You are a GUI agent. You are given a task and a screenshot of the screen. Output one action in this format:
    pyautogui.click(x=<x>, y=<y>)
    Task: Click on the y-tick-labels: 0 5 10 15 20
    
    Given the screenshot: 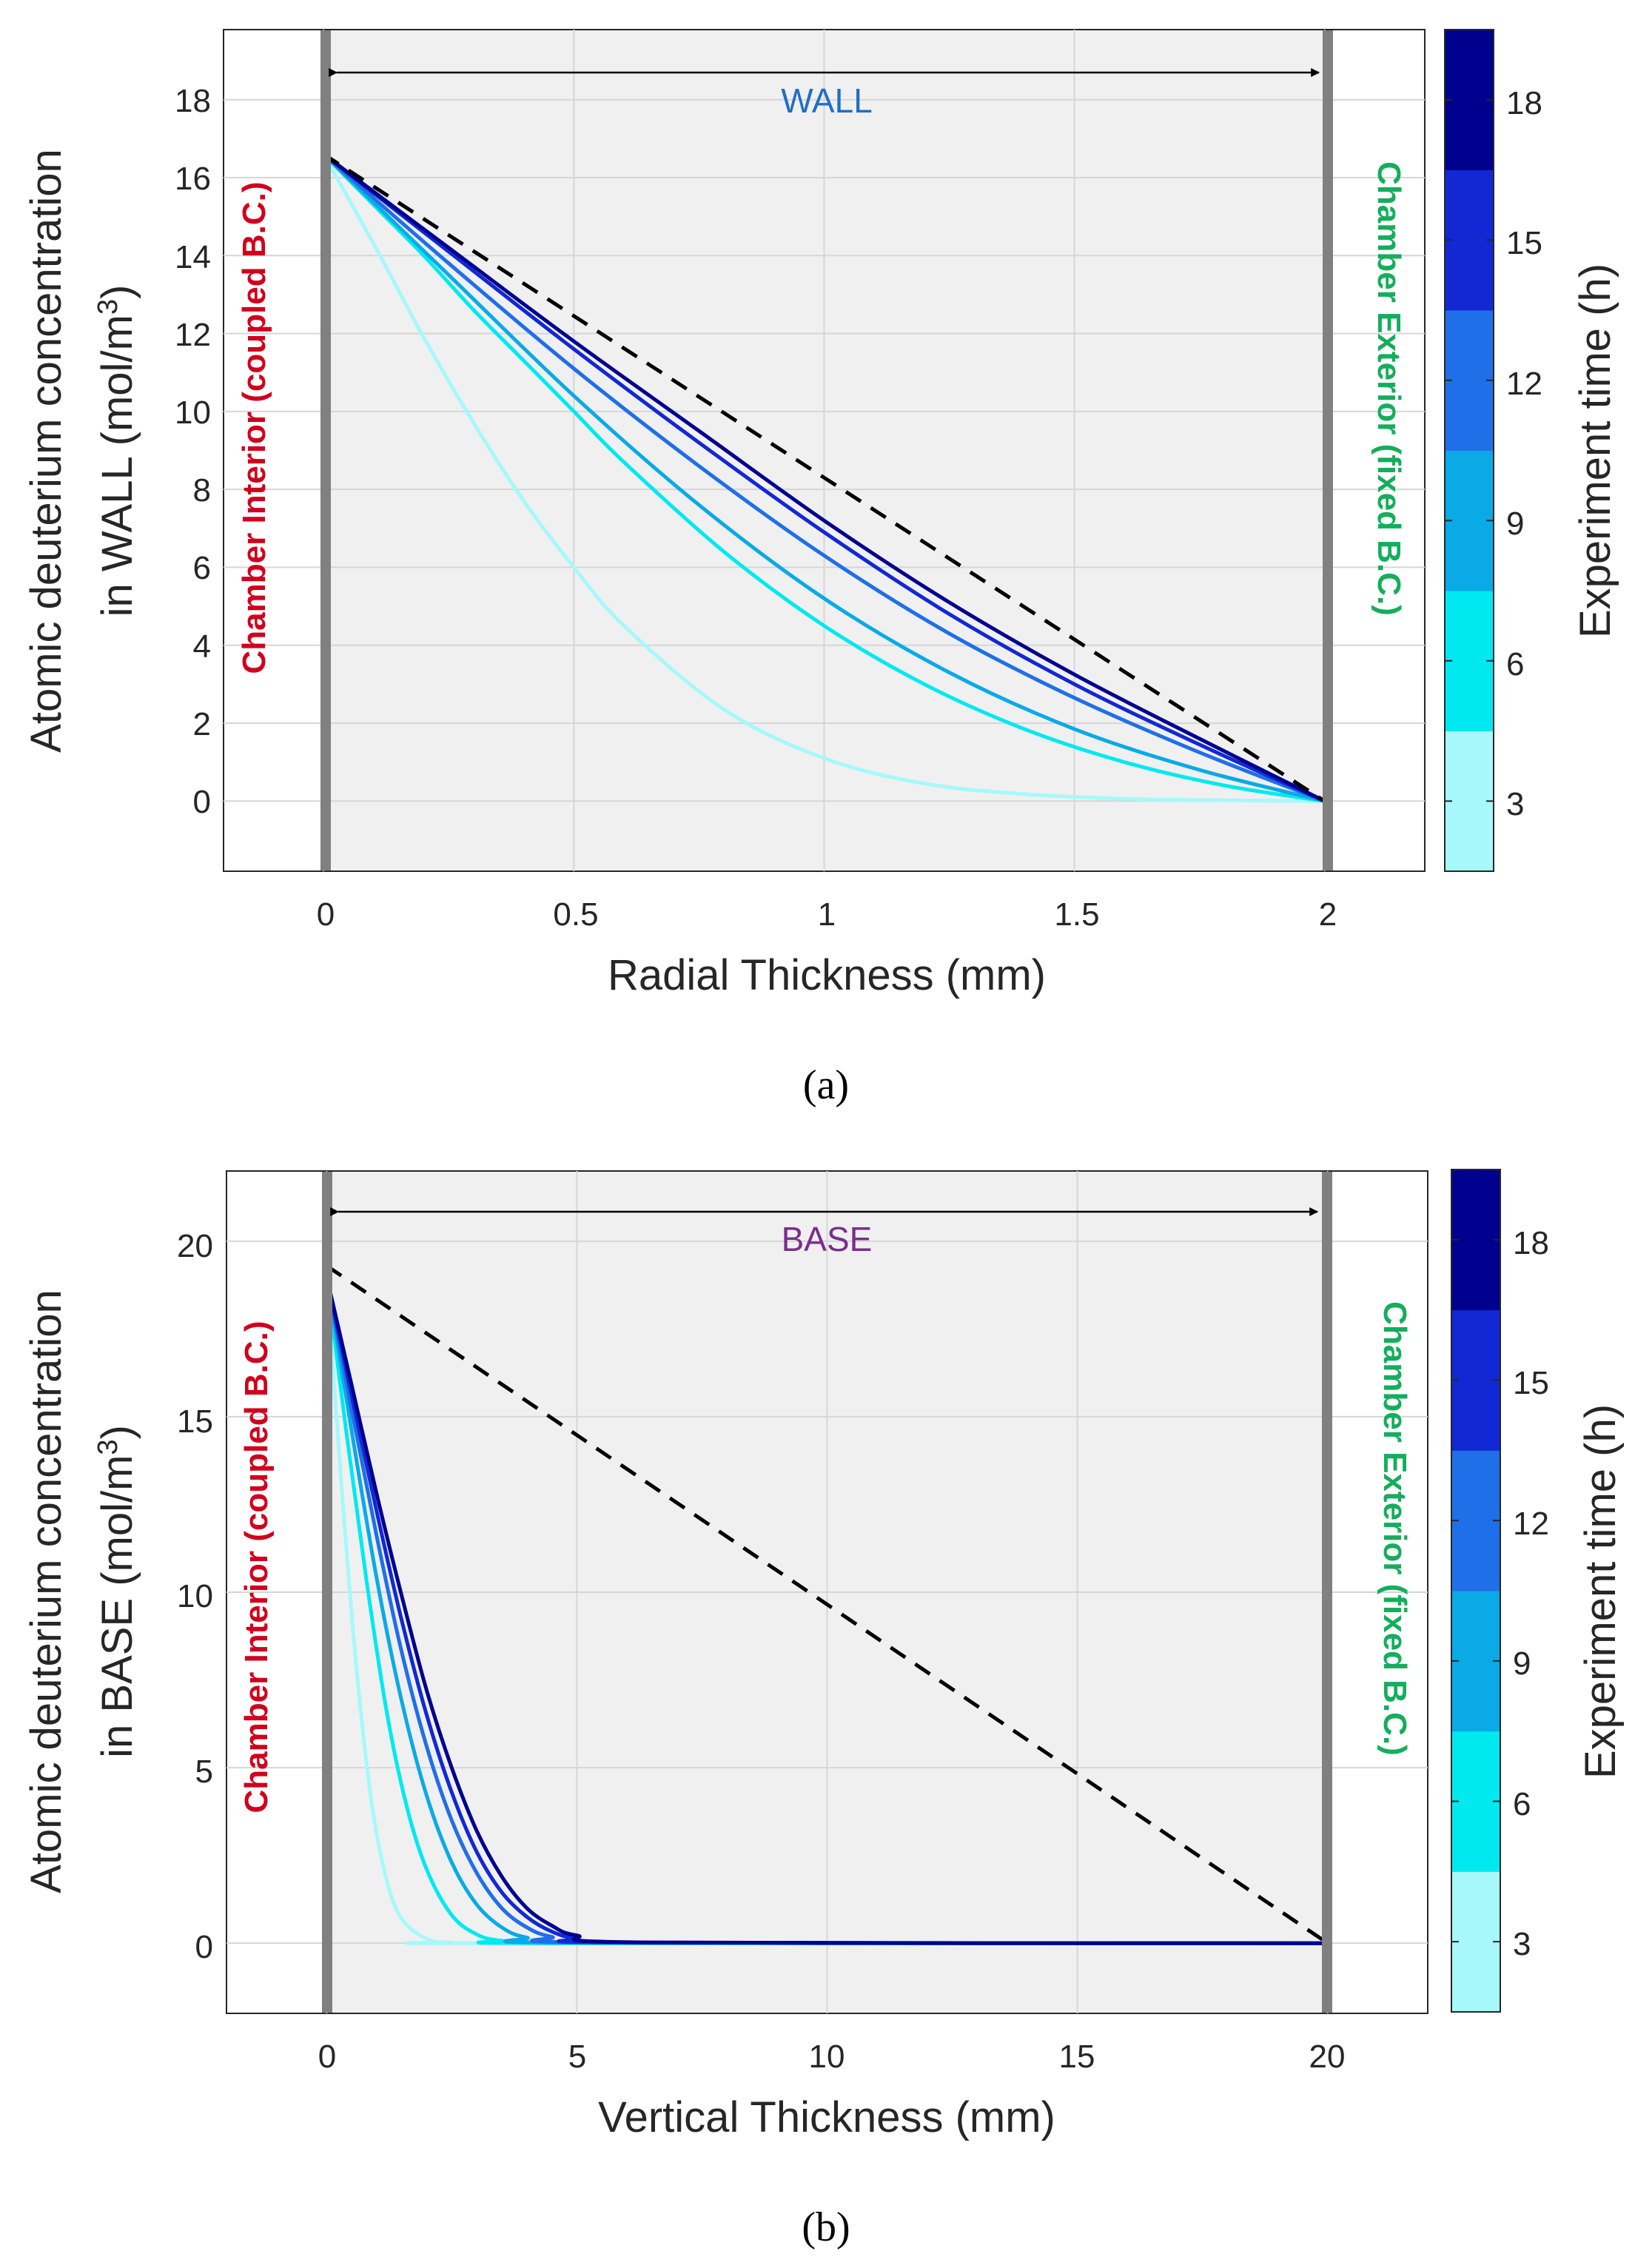 What is the action you would take?
    pyautogui.click(x=195, y=1596)
    